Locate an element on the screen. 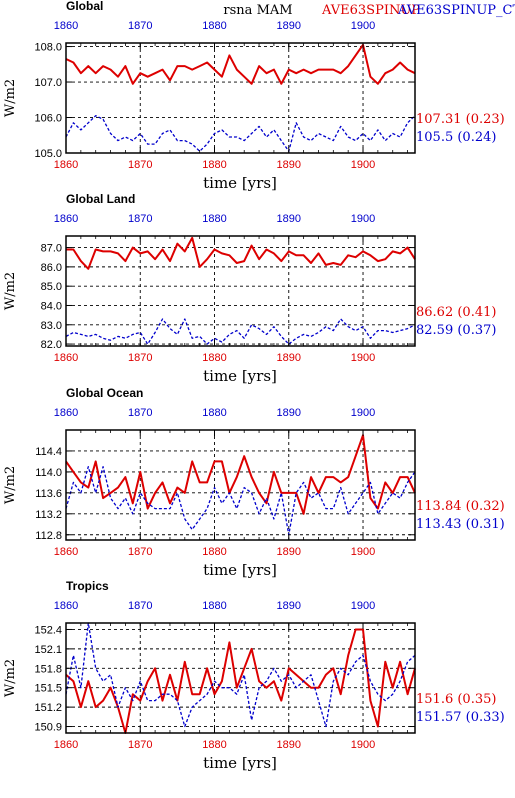 The image size is (515, 798). y-tick-label: 151.8 is located at coordinates (48, 669).